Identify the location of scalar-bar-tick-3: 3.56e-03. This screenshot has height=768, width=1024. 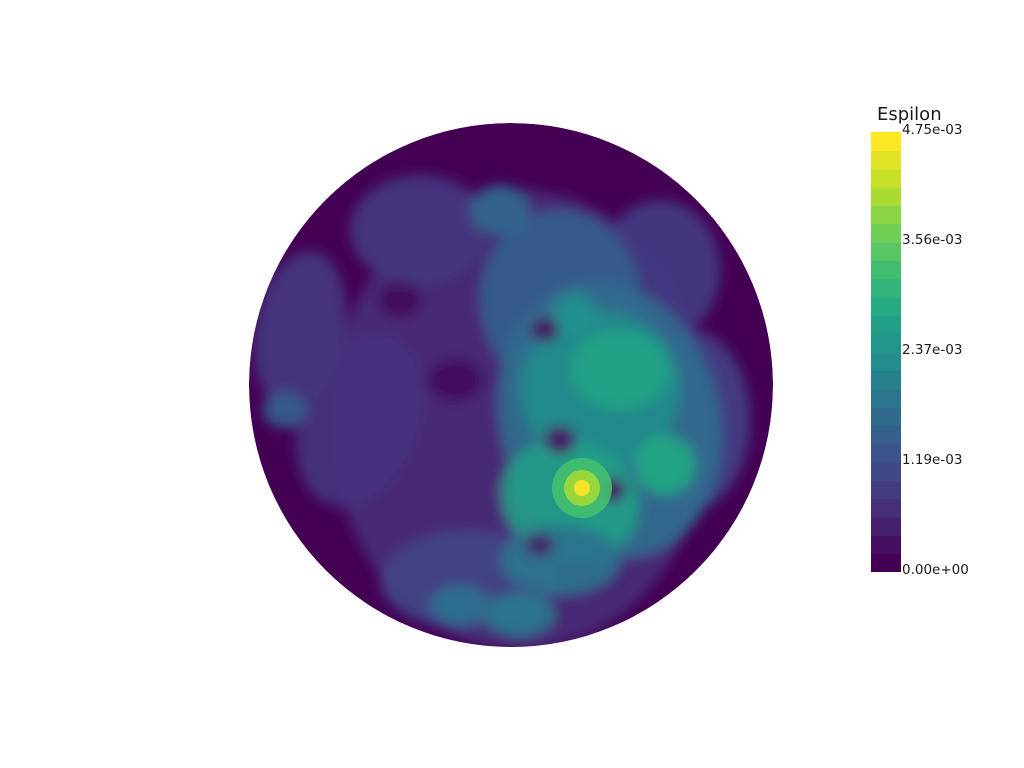
(932, 240).